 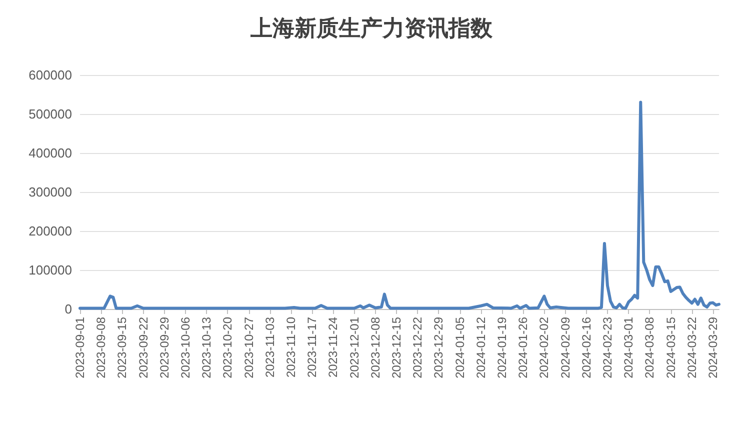 What do you see at coordinates (80, 347) in the screenshot?
I see `x-tick-label: 2023-09-01` at bounding box center [80, 347].